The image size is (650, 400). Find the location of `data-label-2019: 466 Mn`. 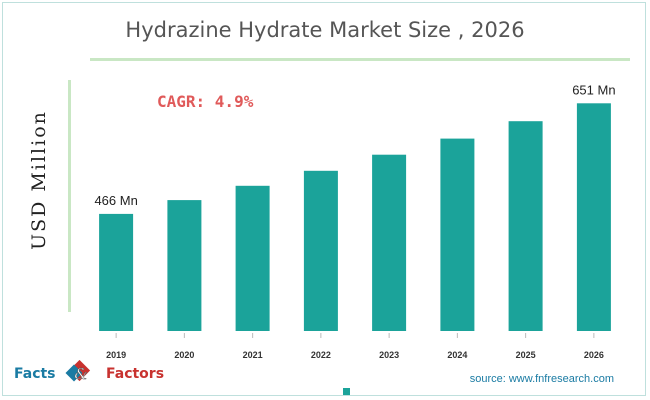

data-label-2019: 466 Mn is located at coordinates (115, 200).